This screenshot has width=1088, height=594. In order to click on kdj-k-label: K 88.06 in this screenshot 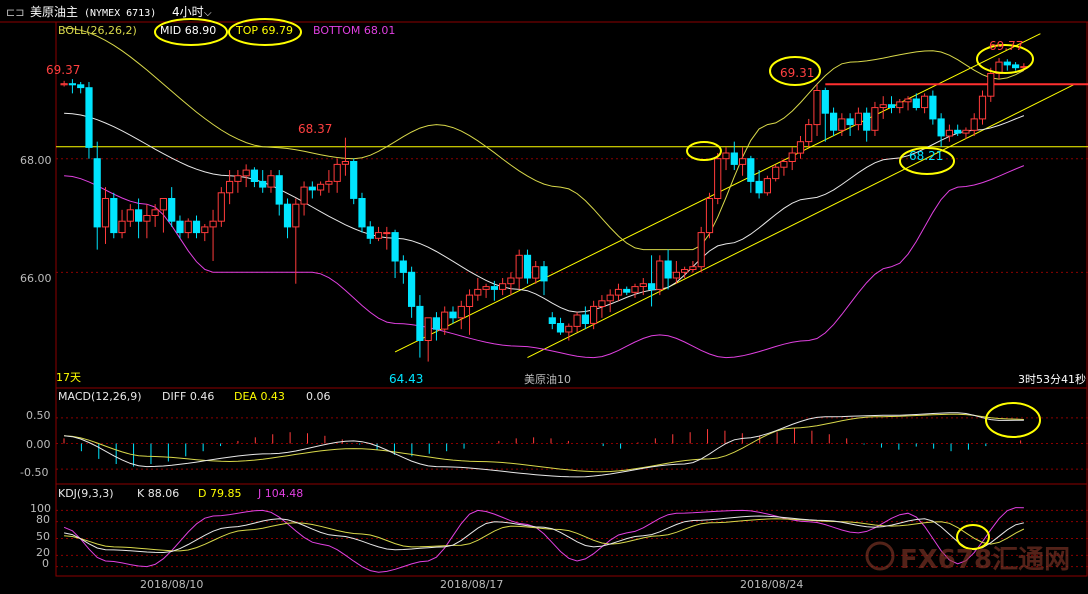, I will do `click(158, 493)`.